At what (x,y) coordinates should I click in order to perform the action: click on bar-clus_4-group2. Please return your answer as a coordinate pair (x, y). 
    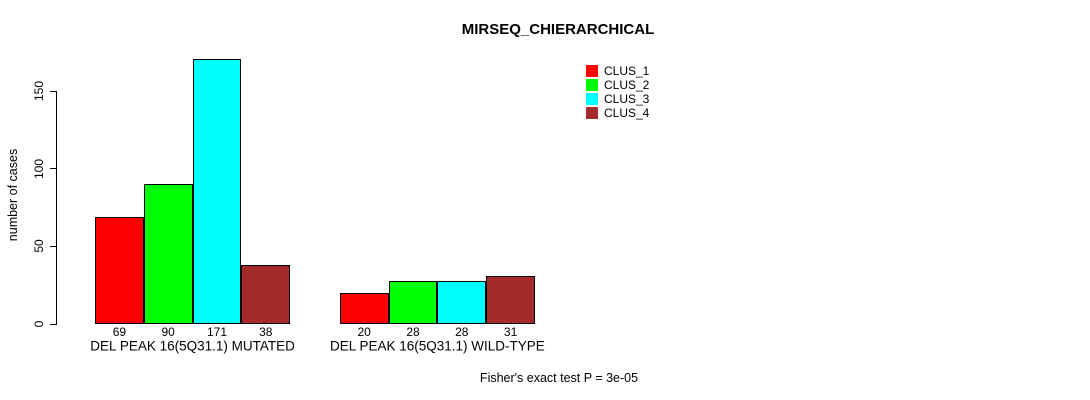
    Looking at the image, I should click on (510, 299).